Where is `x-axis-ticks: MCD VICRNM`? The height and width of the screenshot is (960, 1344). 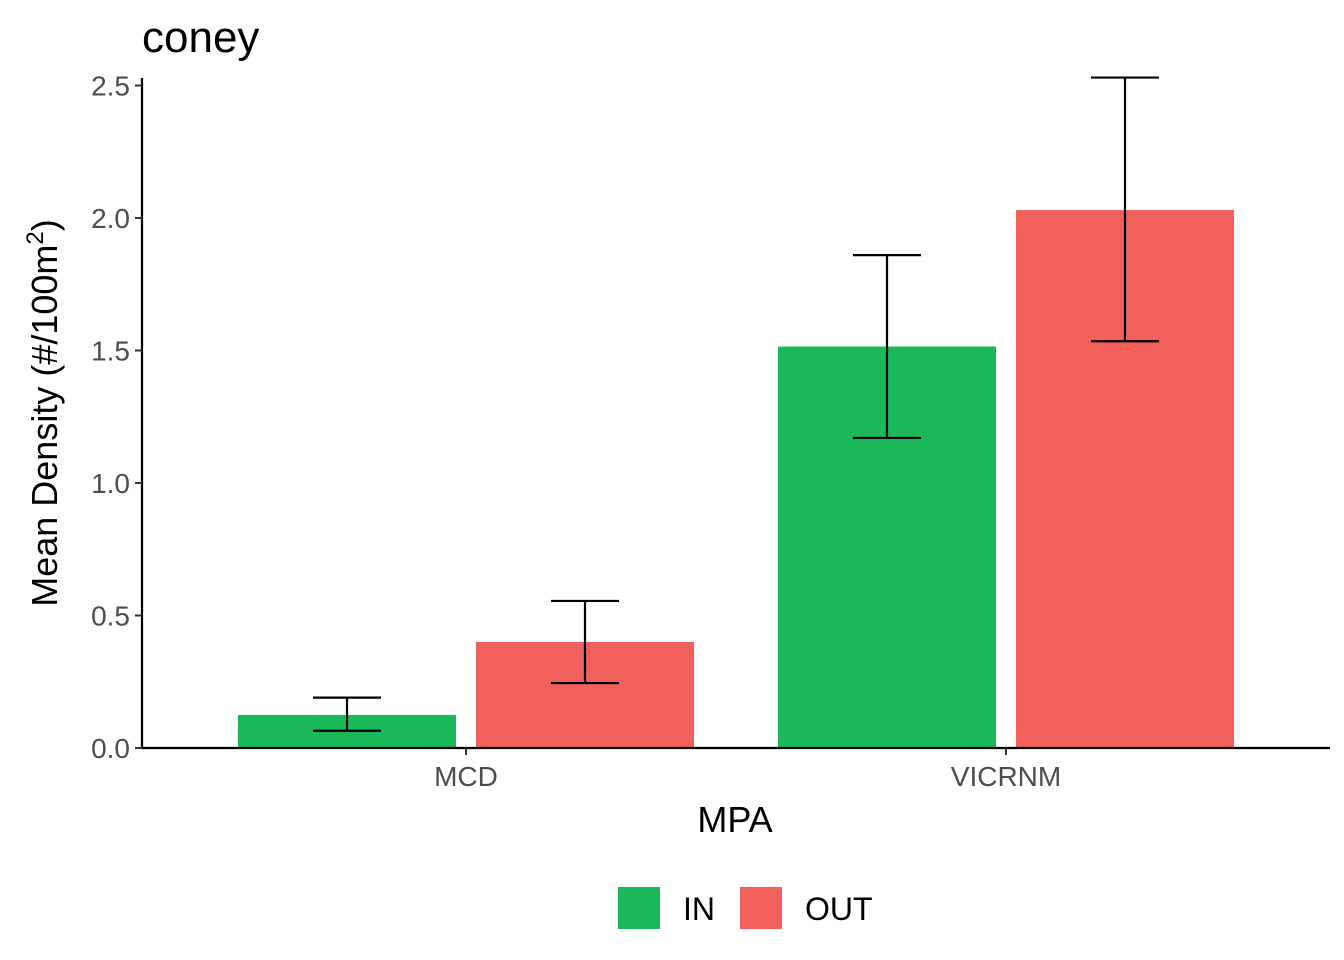
x-axis-ticks: MCD VICRNM is located at coordinates (747, 770).